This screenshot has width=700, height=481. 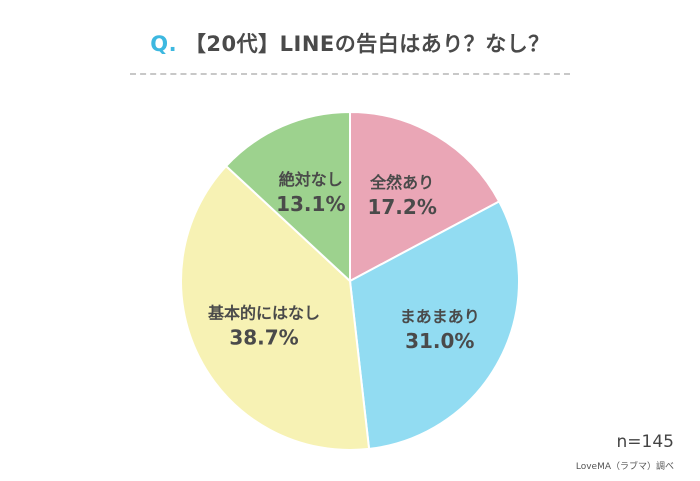 I want to click on slice-value-1: 17.2%, so click(x=401, y=207).